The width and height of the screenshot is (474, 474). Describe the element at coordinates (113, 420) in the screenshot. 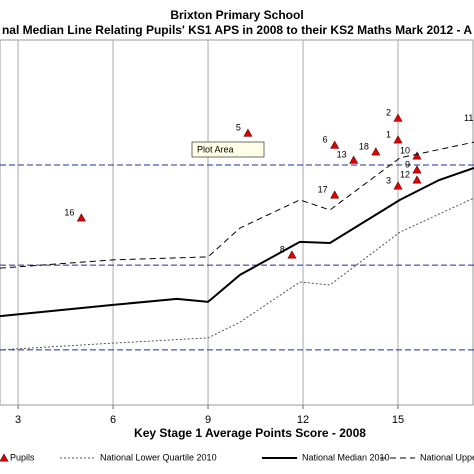

I see `x-tick-label: 6` at that location.